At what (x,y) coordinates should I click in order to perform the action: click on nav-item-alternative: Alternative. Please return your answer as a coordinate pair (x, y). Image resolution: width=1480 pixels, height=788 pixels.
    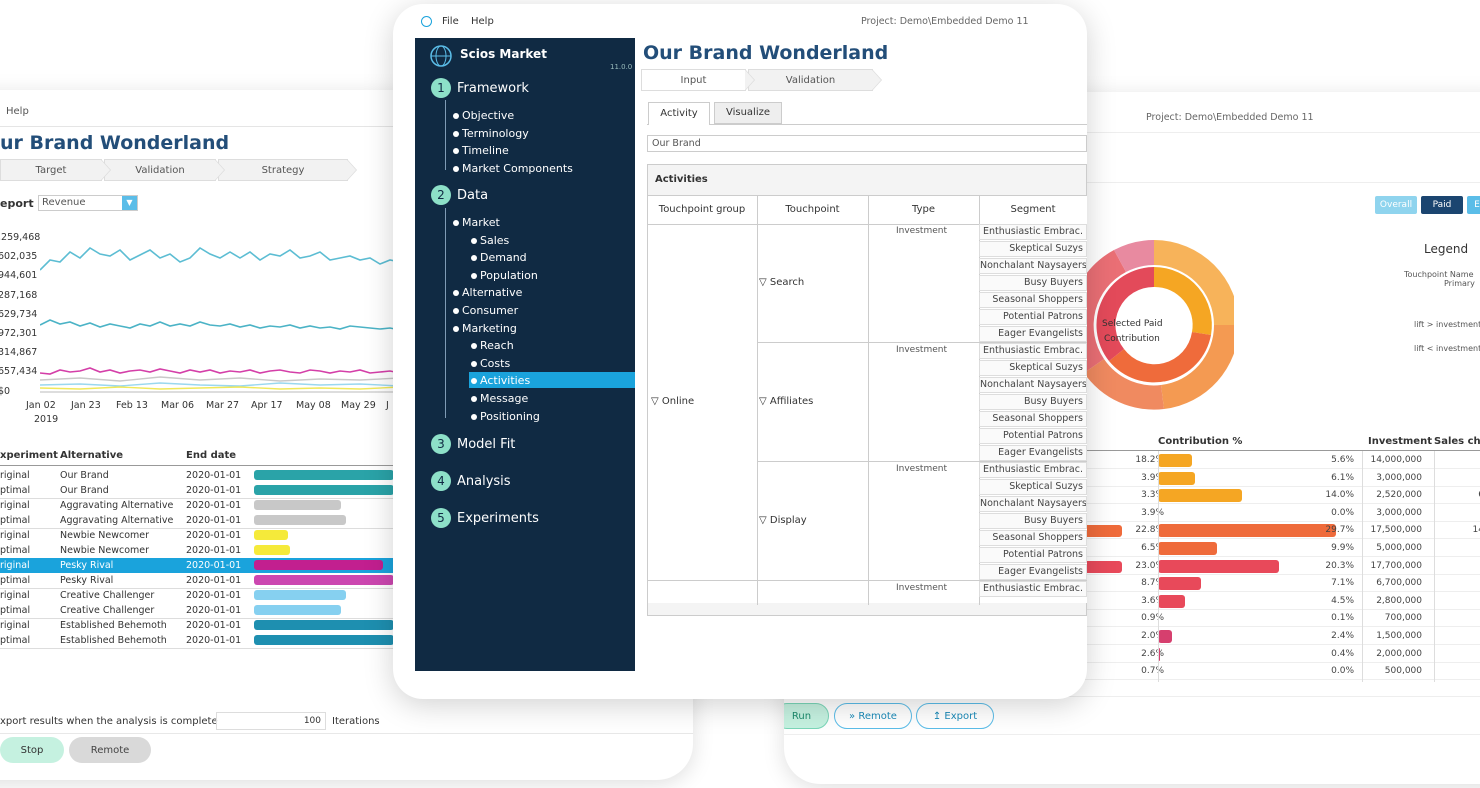
    Looking at the image, I should click on (487, 292).